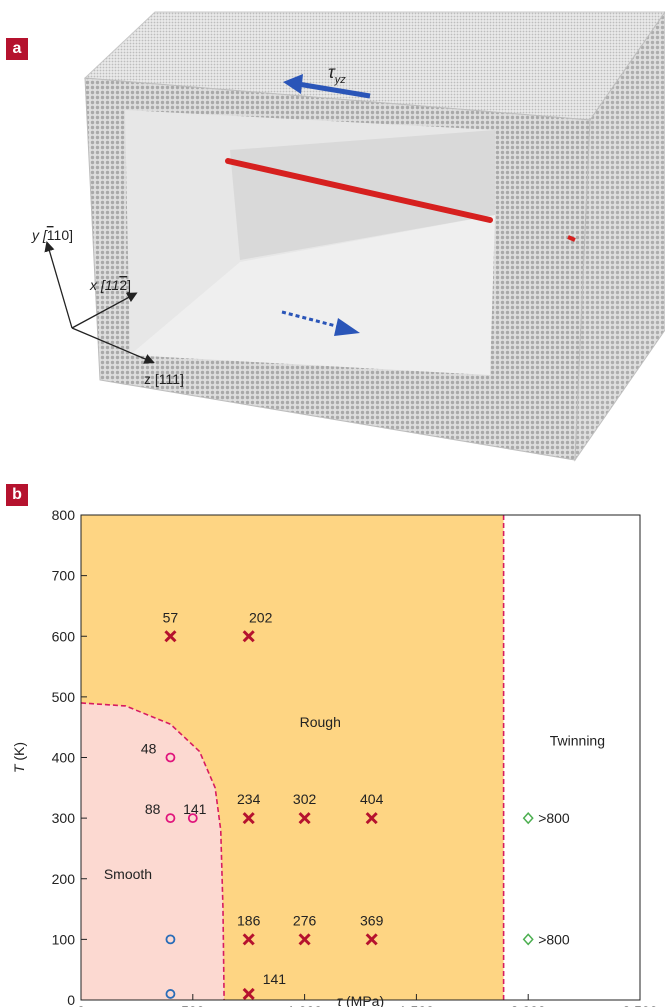 Image resolution: width=665 pixels, height=1007 pixels. I want to click on shear-arrow-top, so click(334, 90).